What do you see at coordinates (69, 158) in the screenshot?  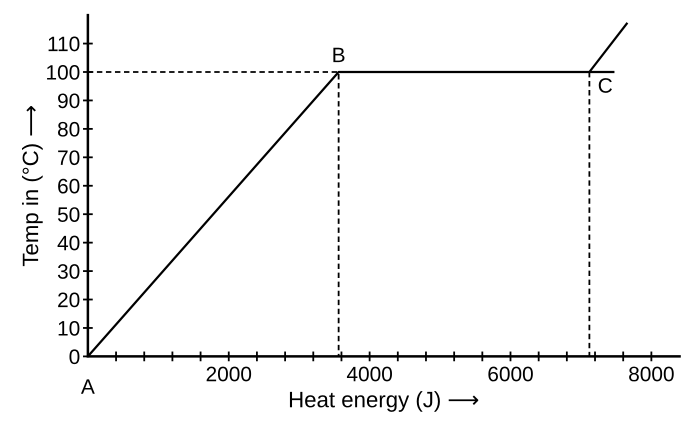 I see `y-tick-label: 70` at bounding box center [69, 158].